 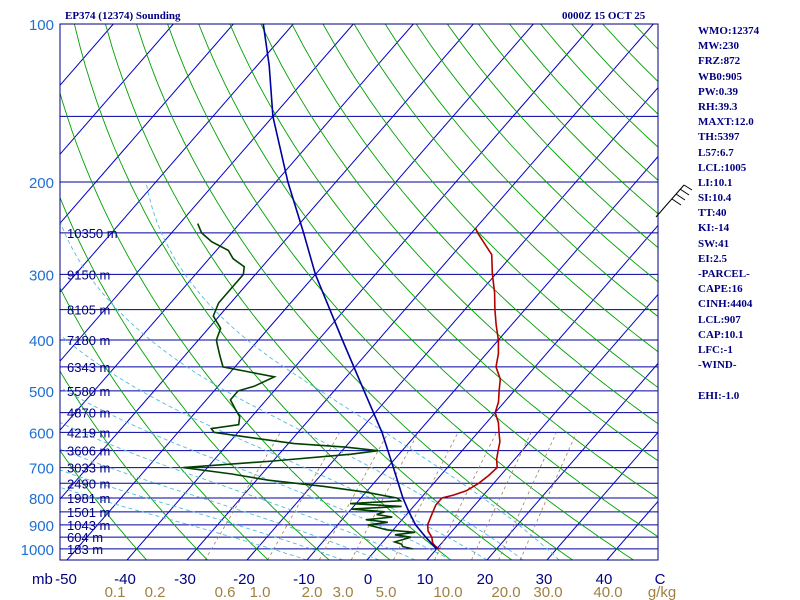 What do you see at coordinates (88, 367) in the screenshot?
I see `height-label: 6343 m` at bounding box center [88, 367].